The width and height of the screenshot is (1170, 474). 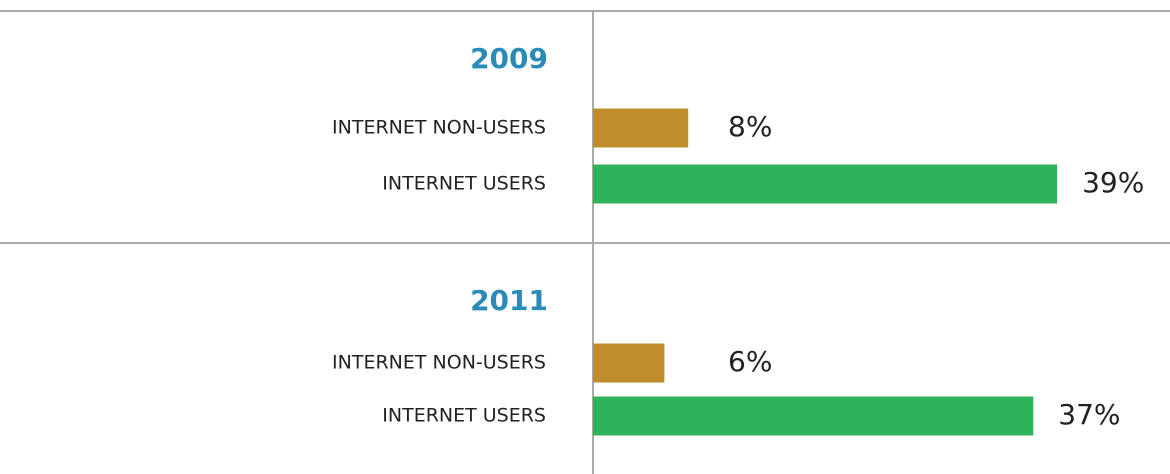 I want to click on value-label: 8%, so click(x=750, y=126).